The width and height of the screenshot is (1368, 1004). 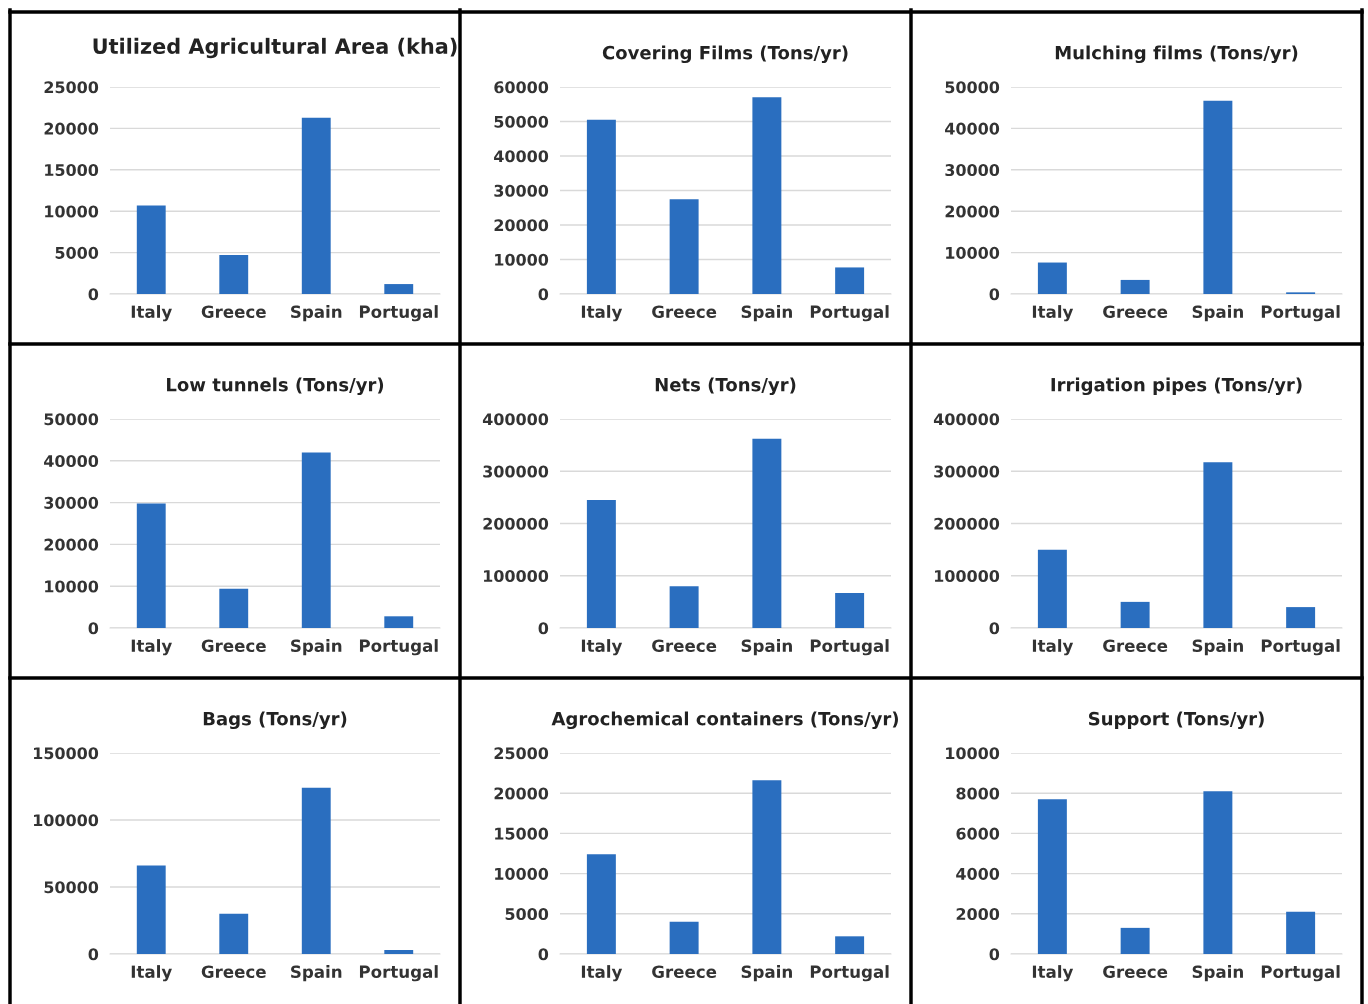 What do you see at coordinates (972, 170) in the screenshot?
I see `y-tick-label: 30000` at bounding box center [972, 170].